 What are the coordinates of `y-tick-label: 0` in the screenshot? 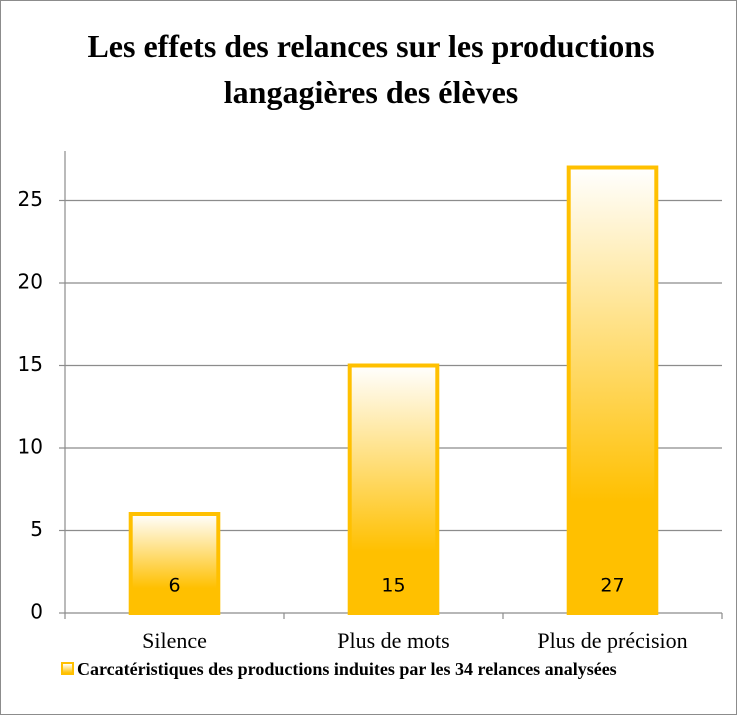 It's located at (36, 612).